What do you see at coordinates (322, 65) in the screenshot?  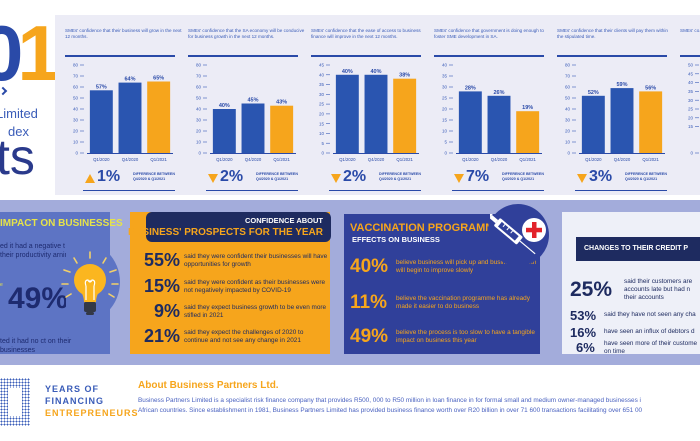 I see `y-tick-label: 45` at bounding box center [322, 65].